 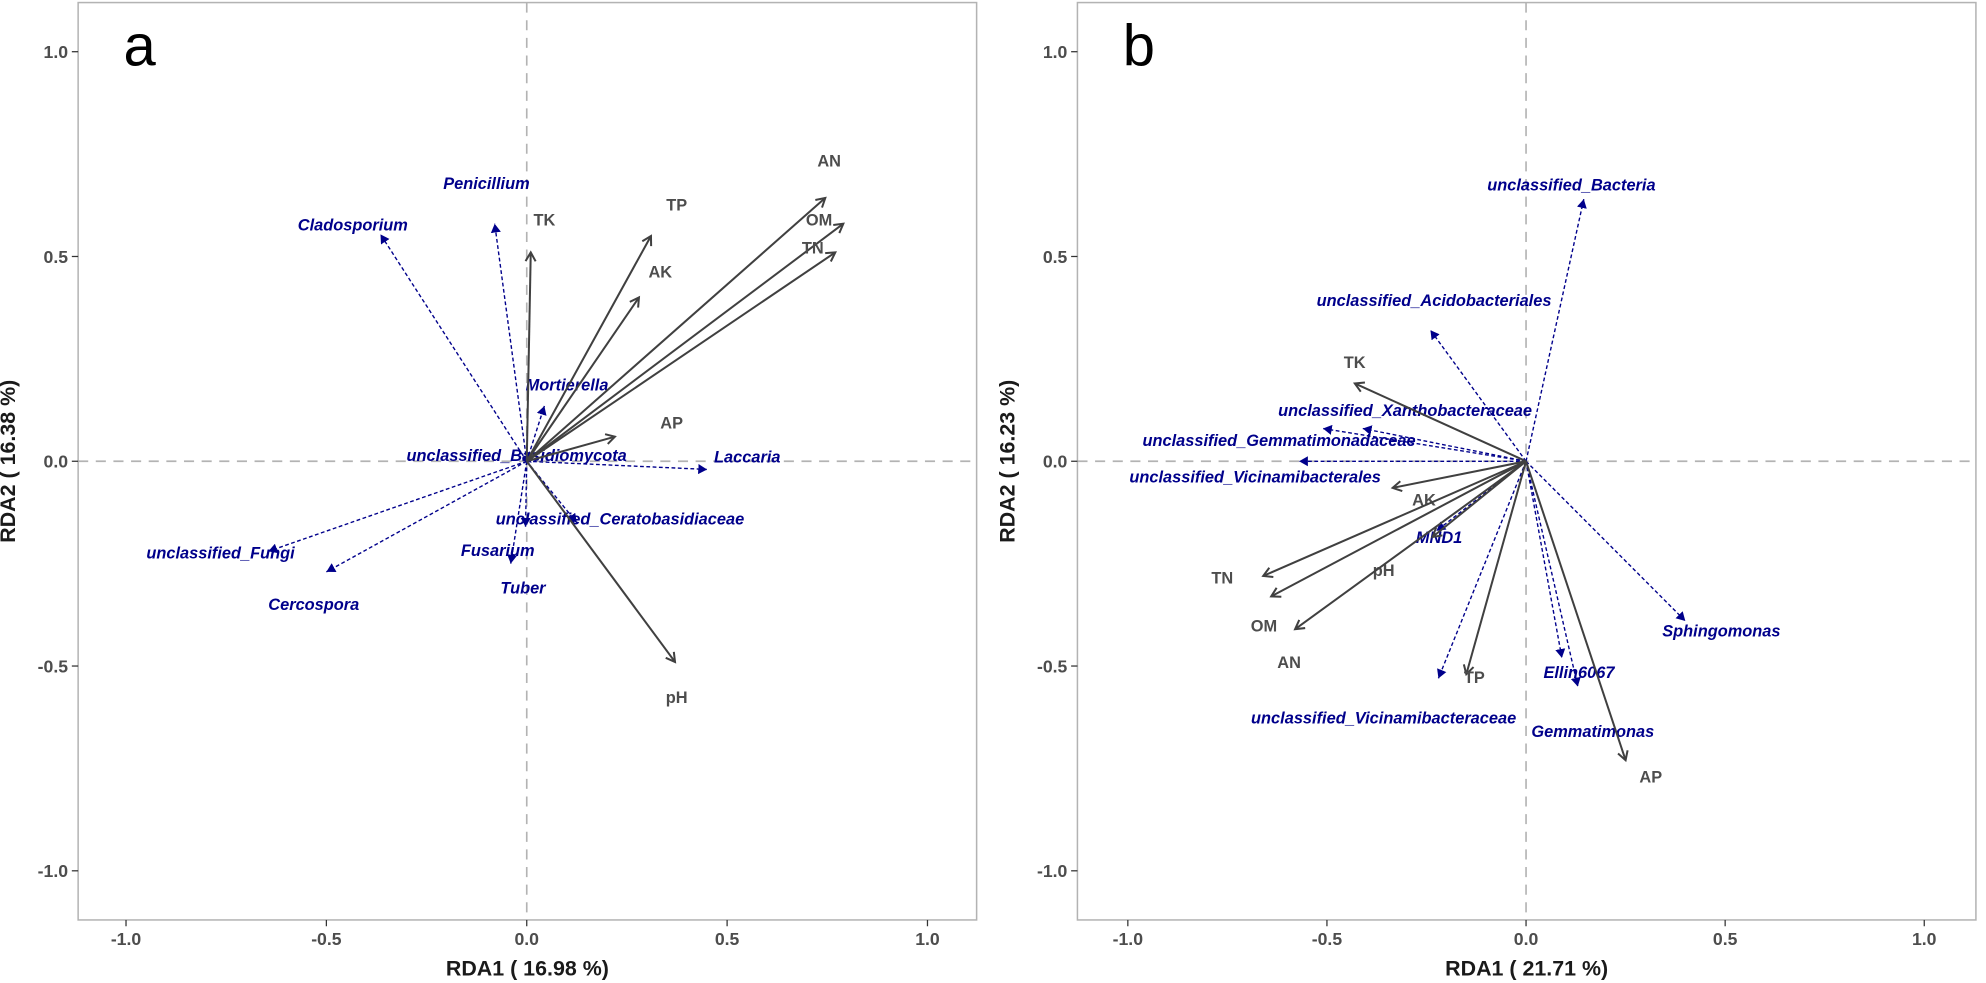 I want to click on species-label: Sphingomonas, so click(x=1721, y=631).